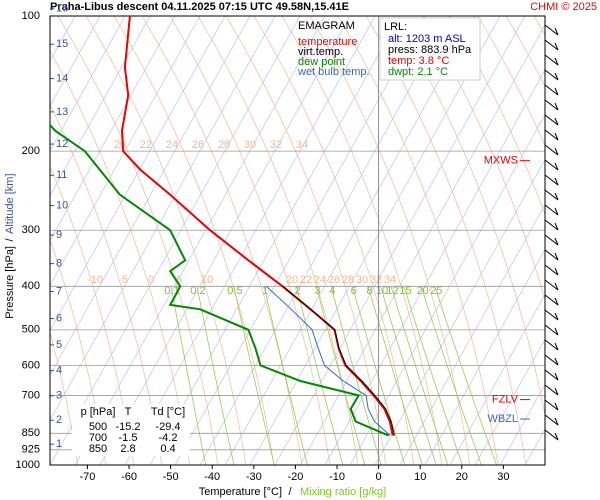  I want to click on mixing-ratio-label: 3, so click(318, 291).